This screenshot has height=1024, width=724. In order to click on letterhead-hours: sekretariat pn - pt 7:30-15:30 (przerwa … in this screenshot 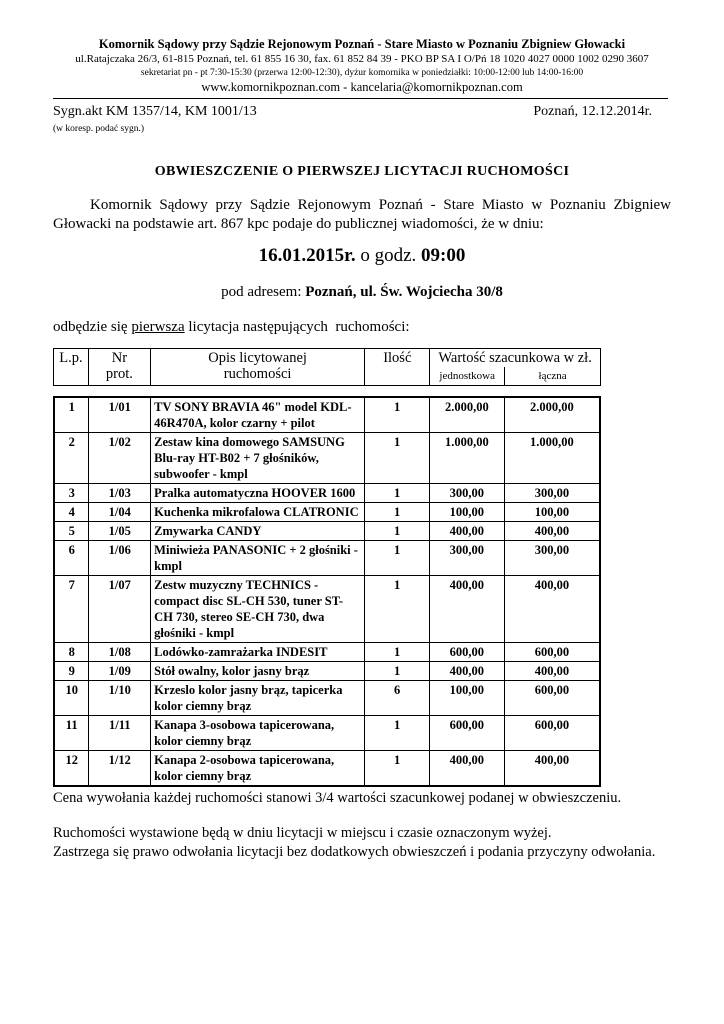, I will do `click(362, 73)`.